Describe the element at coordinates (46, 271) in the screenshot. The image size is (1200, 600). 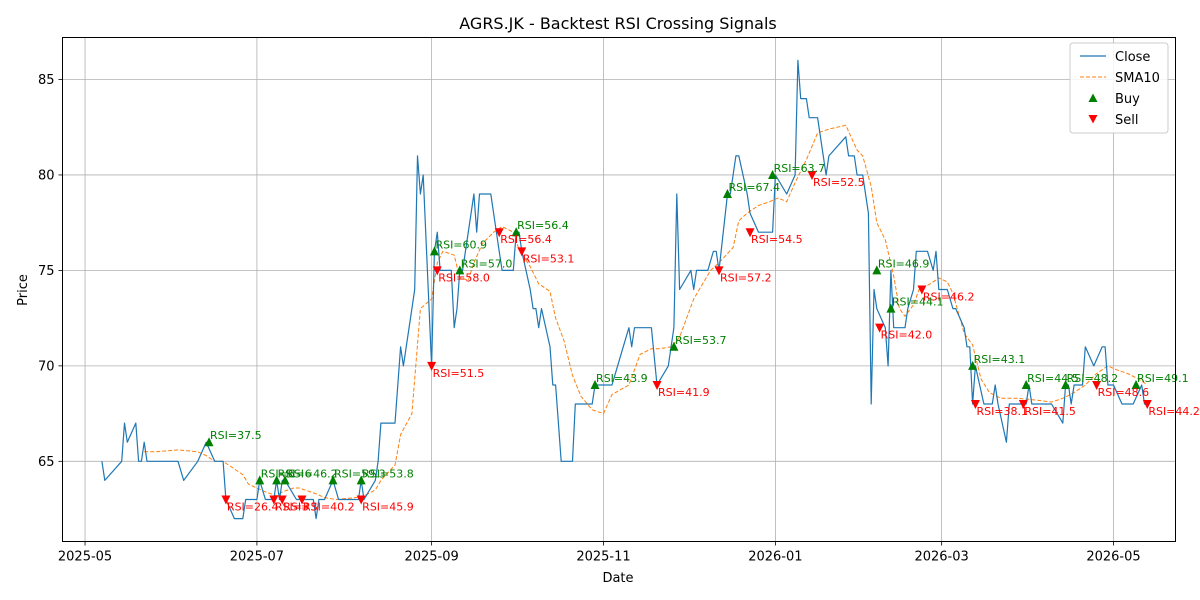
I see `y-tick-label: 75` at that location.